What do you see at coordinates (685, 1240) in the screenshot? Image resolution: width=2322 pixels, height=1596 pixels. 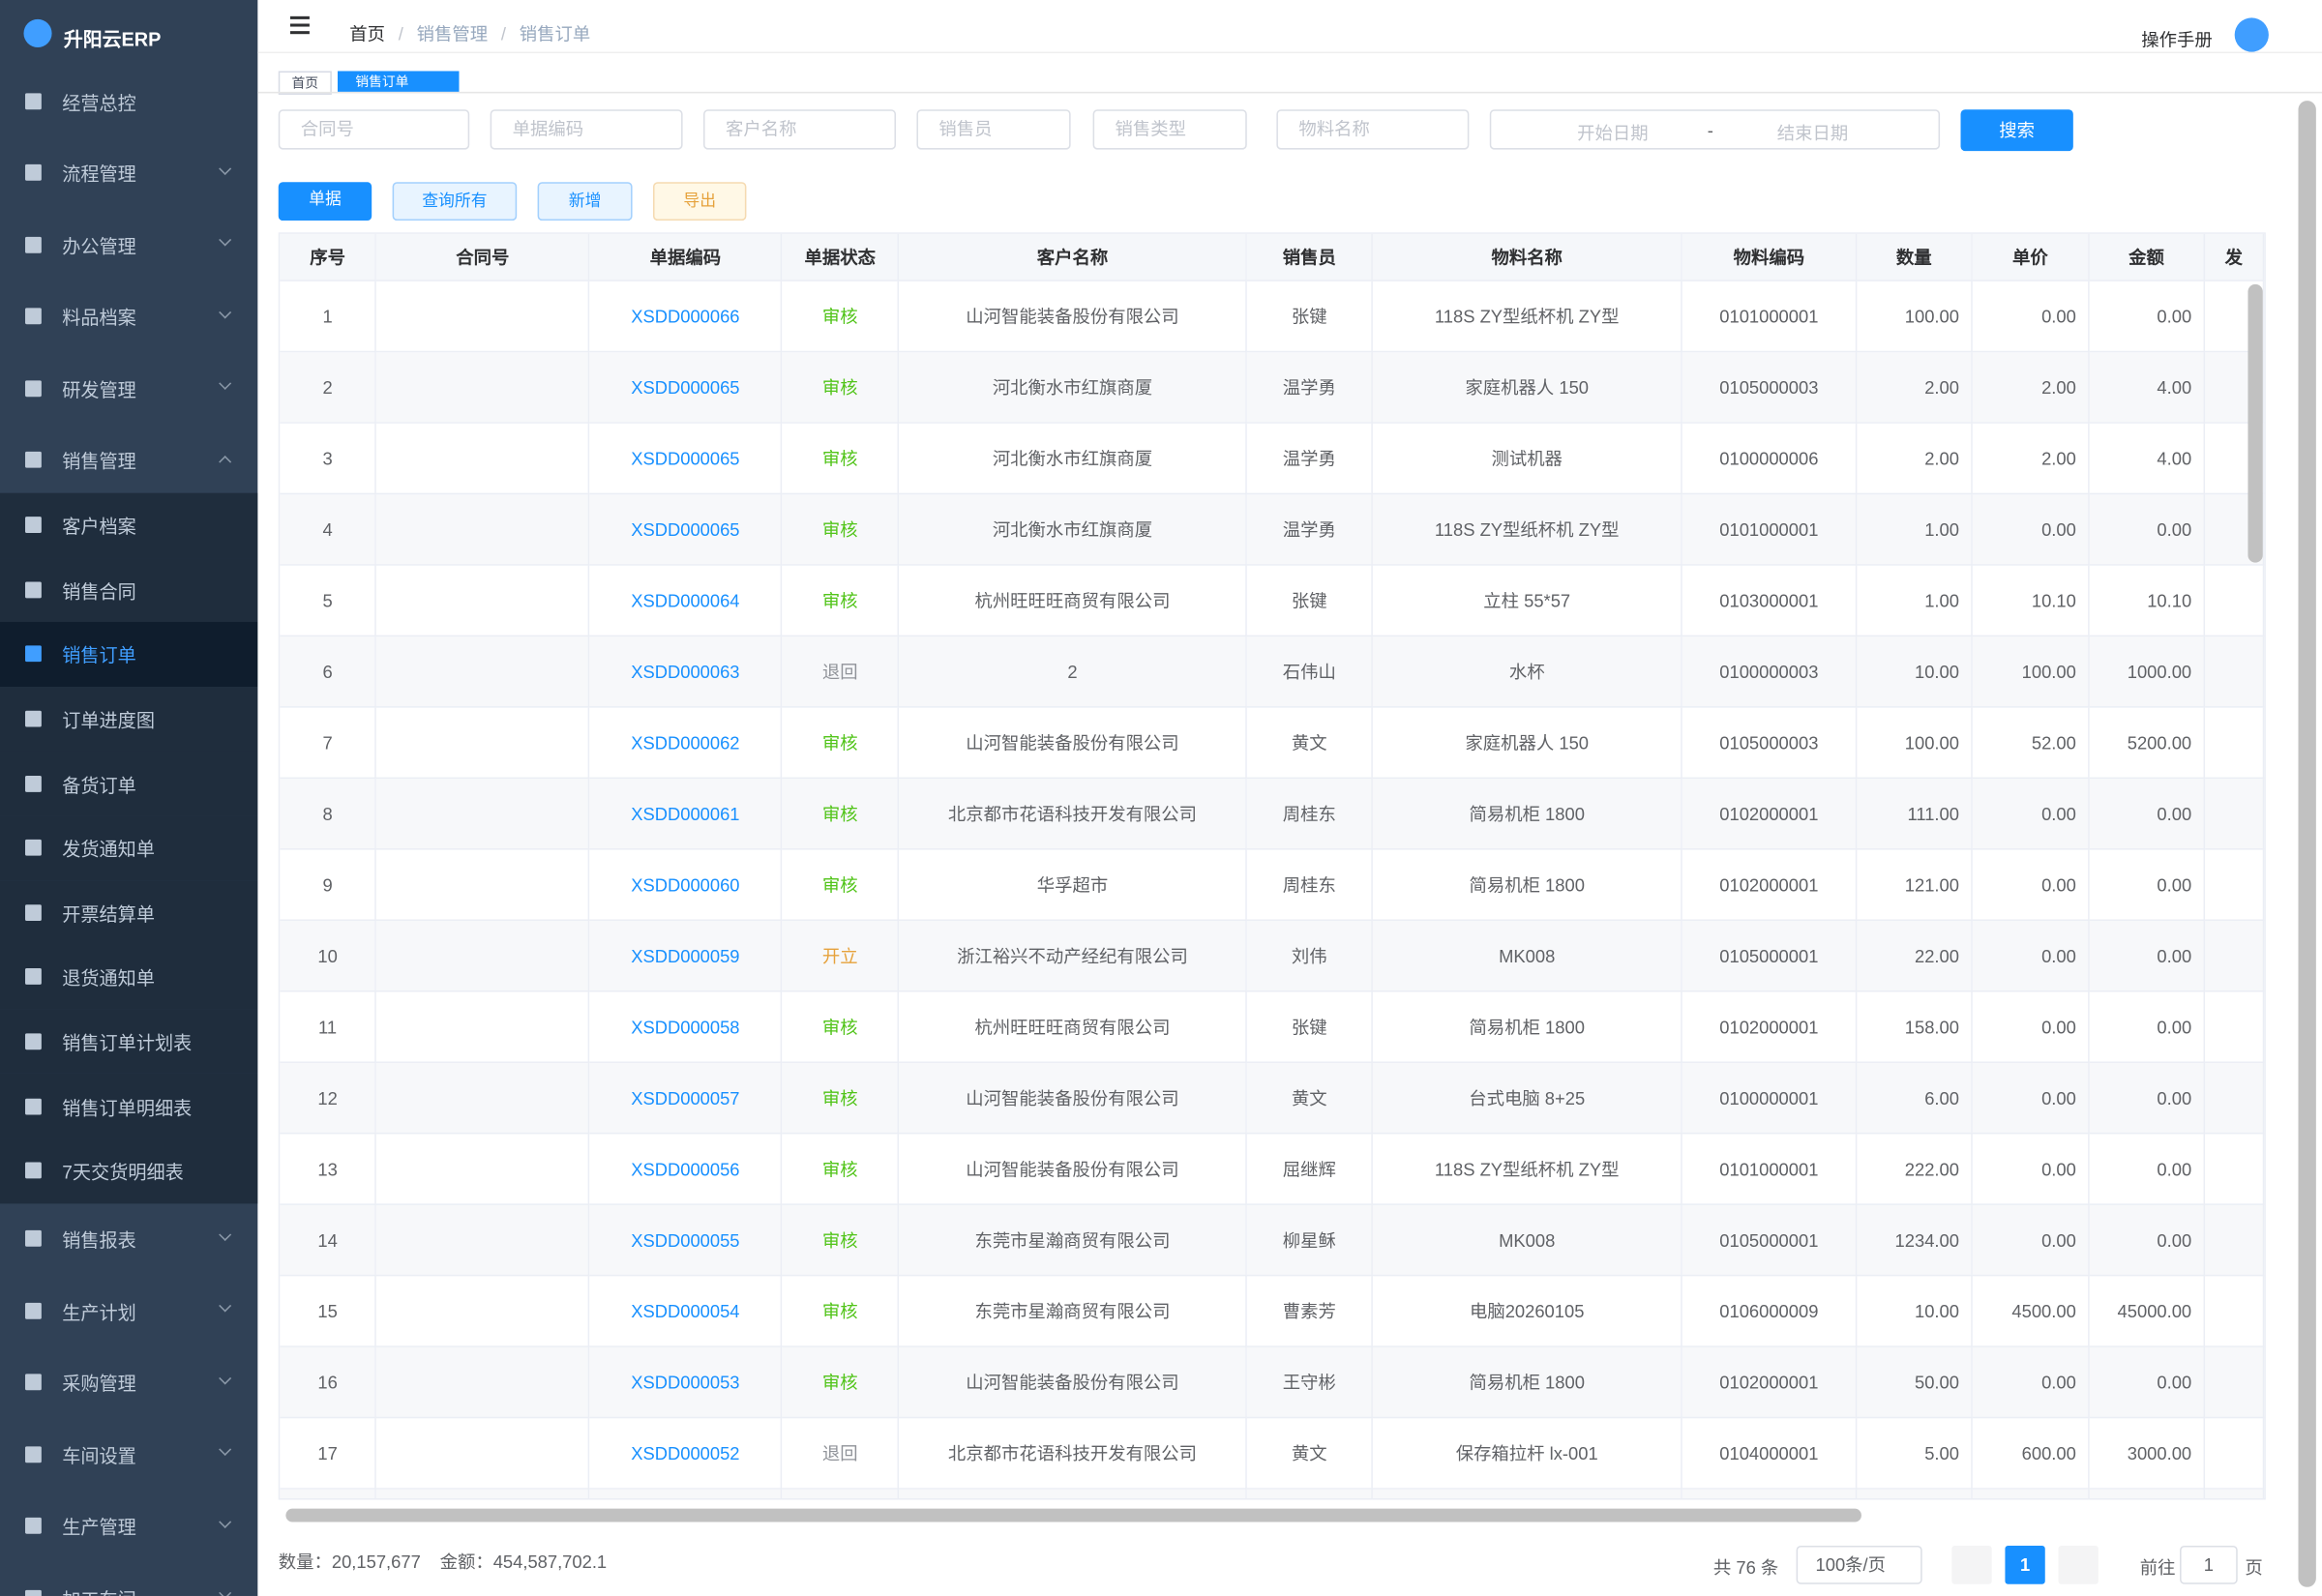 I see `cell-code: XSDD000055` at bounding box center [685, 1240].